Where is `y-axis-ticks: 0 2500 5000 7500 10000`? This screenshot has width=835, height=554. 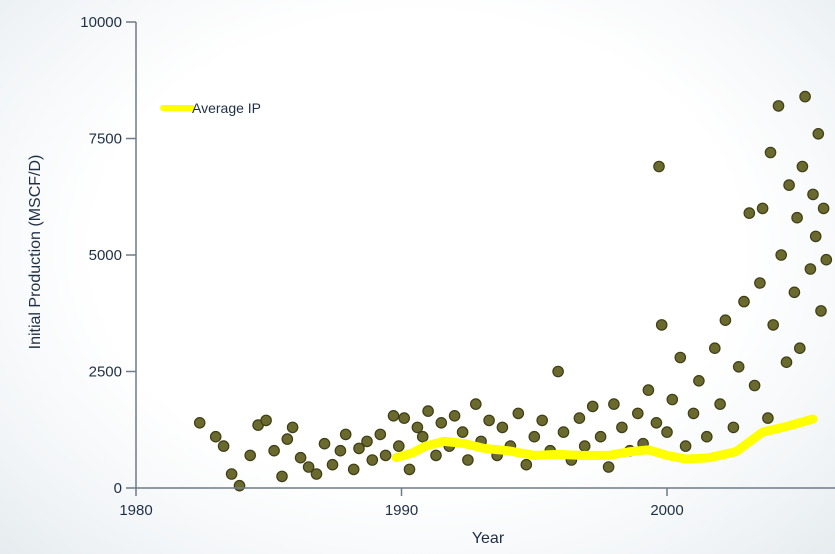 y-axis-ticks: 0 2500 5000 7500 10000 is located at coordinates (108, 255).